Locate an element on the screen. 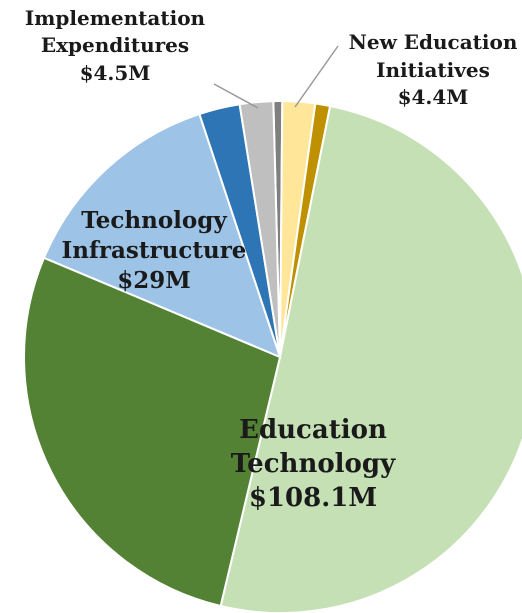  label-new-education-value: $4.4M is located at coordinates (433, 97).